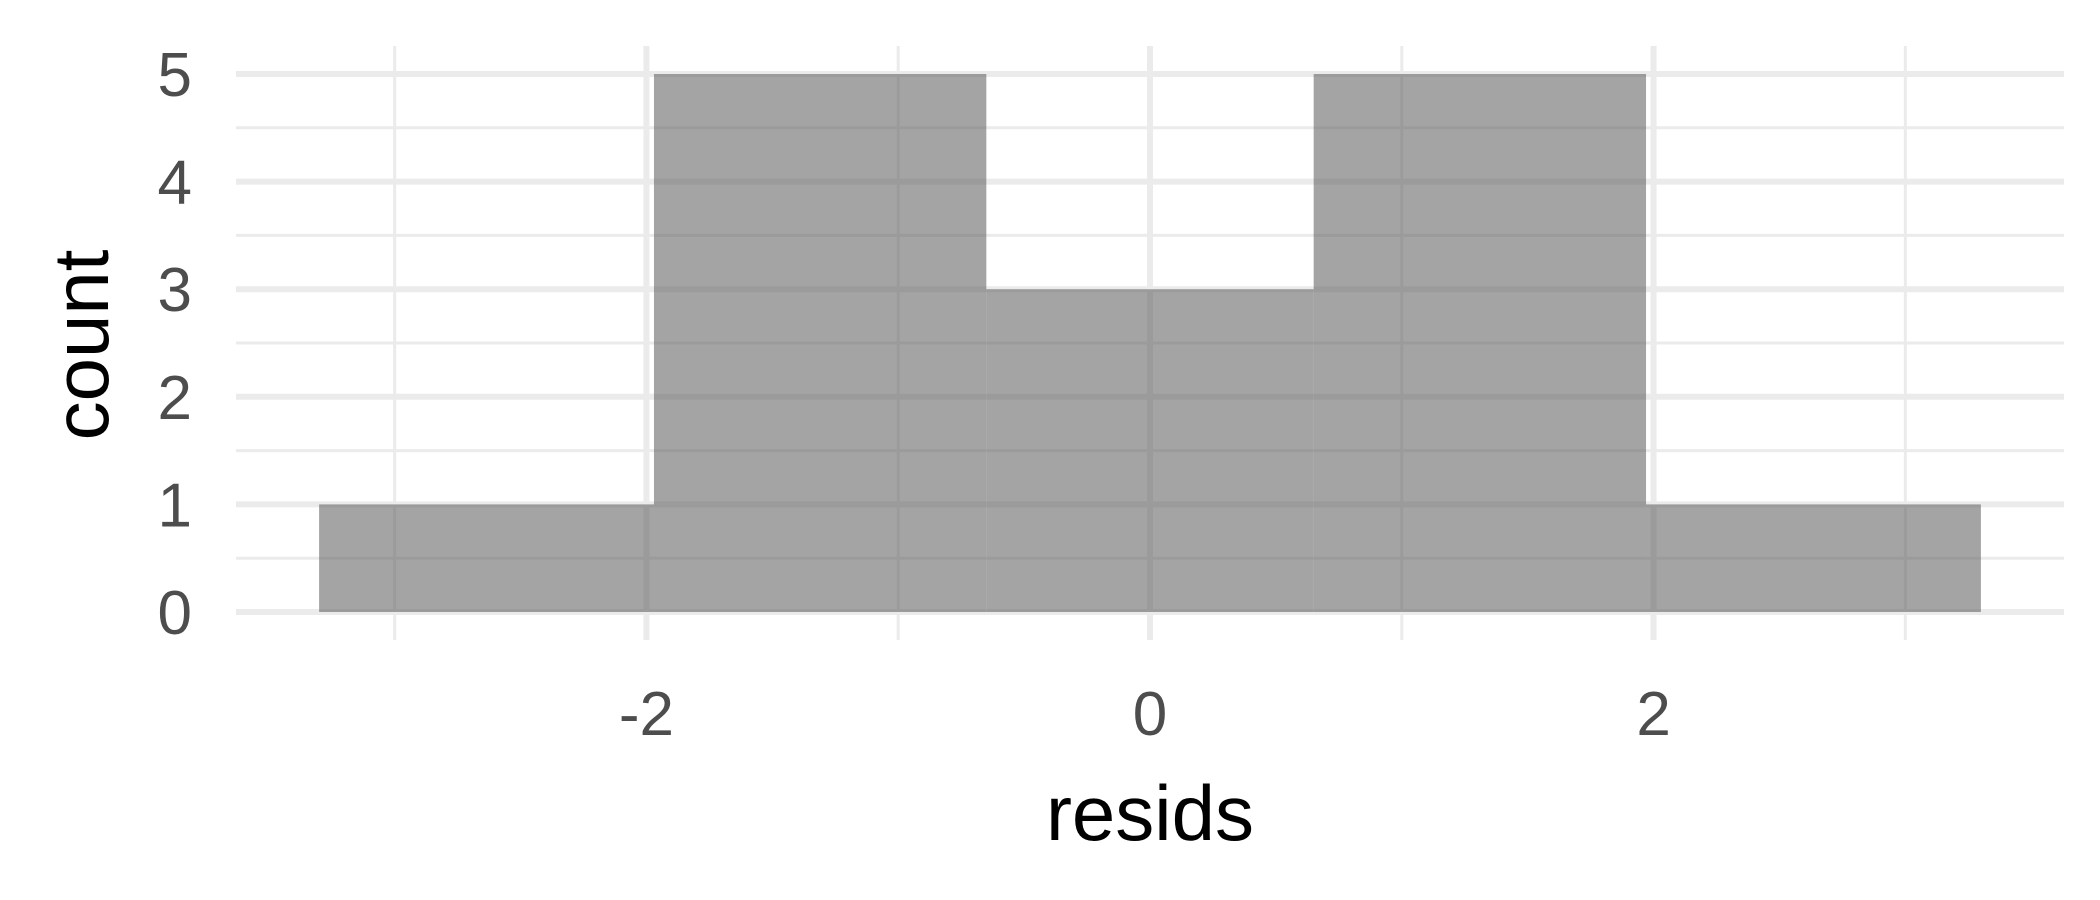 This screenshot has height=900, width=2100. I want to click on x-tick-labels: -2 0 2, so click(1145, 714).